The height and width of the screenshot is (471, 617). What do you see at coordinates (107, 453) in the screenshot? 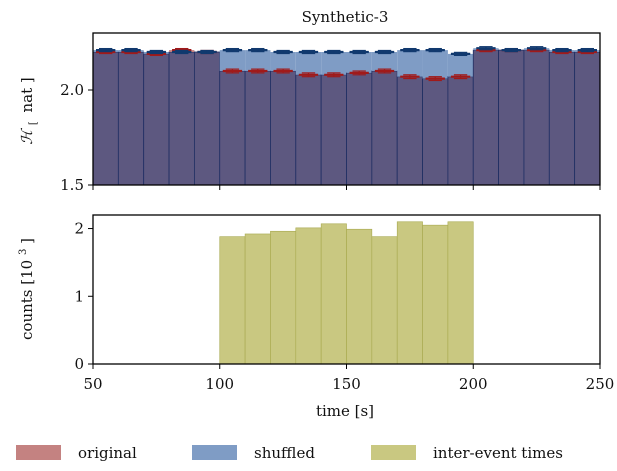
I see `legend-label-original: original` at bounding box center [107, 453].